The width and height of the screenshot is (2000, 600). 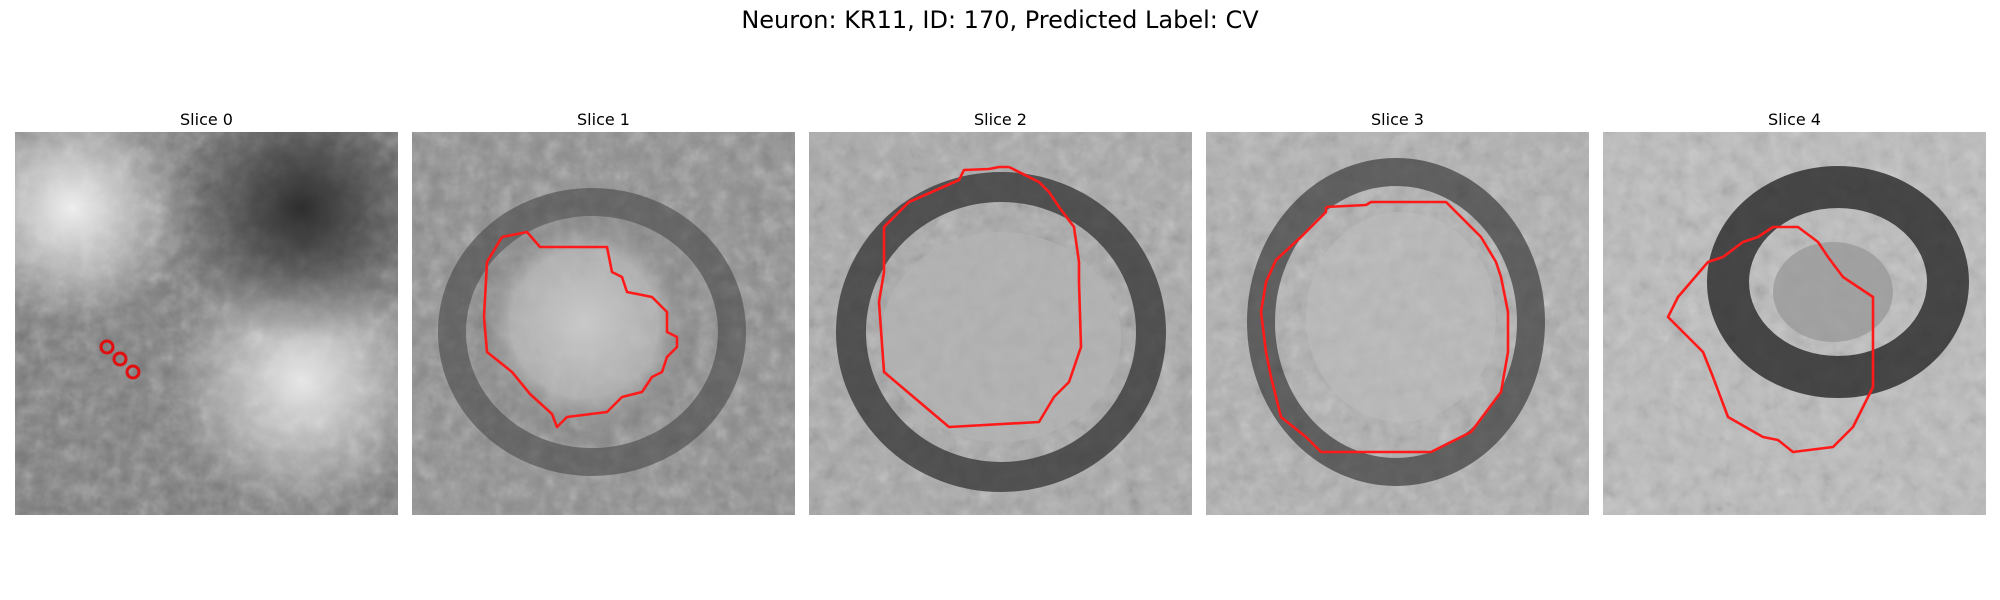 I want to click on slice-panel-0: Slice 0, so click(x=206, y=311).